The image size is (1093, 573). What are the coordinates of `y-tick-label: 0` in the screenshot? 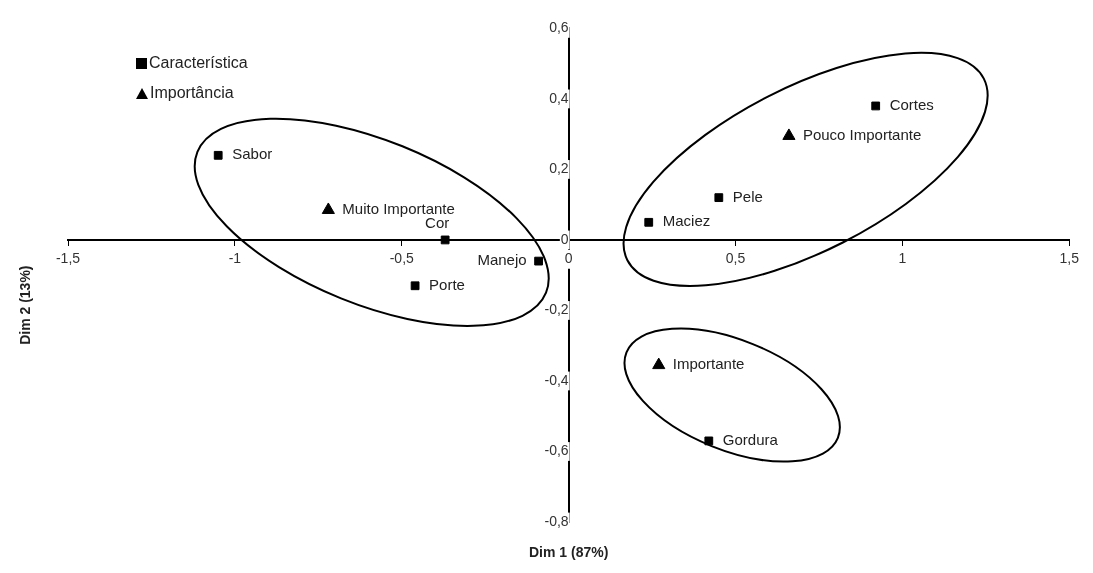 It's located at (564, 238).